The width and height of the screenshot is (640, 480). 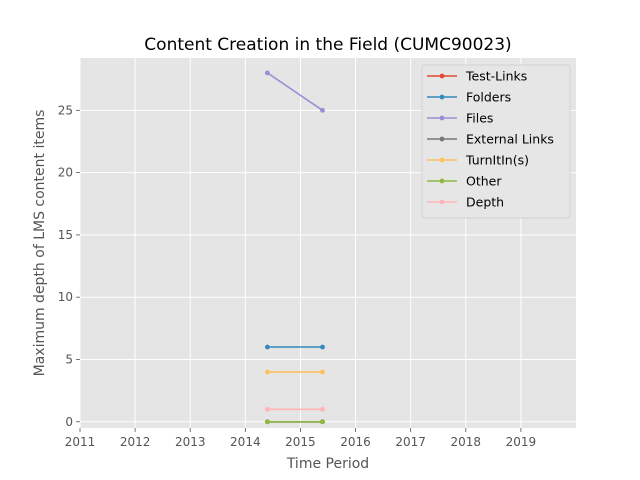 What do you see at coordinates (497, 160) in the screenshot?
I see `legend-label: TurnItIn(s)` at bounding box center [497, 160].